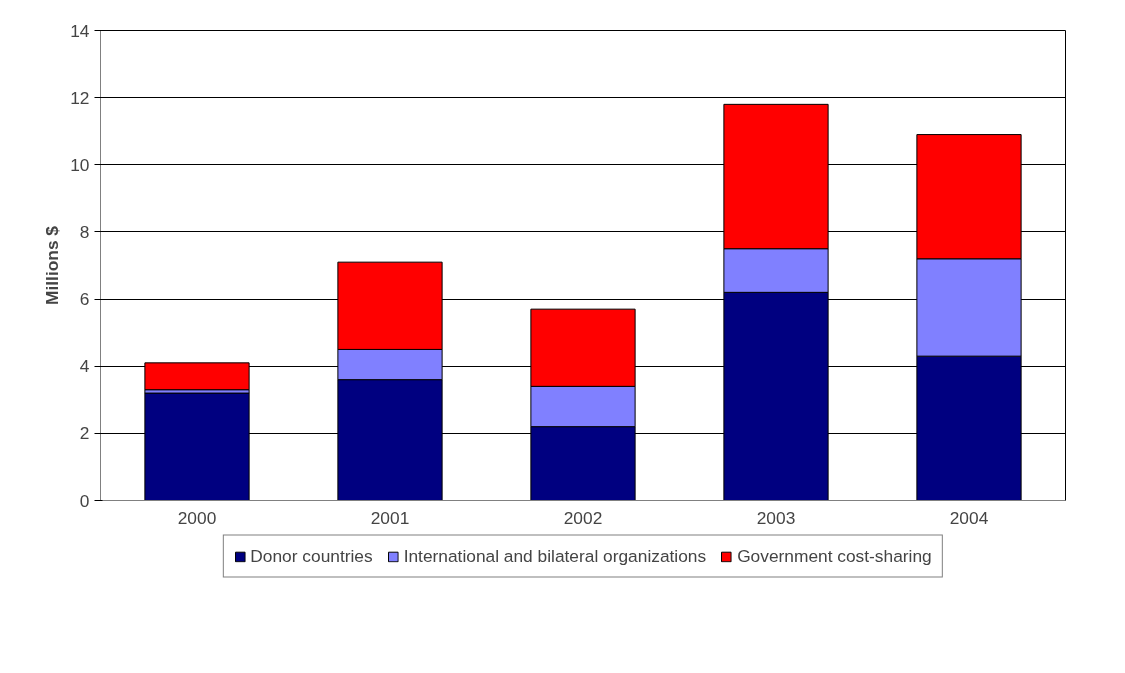 The image size is (1125, 673). What do you see at coordinates (311, 556) in the screenshot?
I see `legend-label: Donor countries` at bounding box center [311, 556].